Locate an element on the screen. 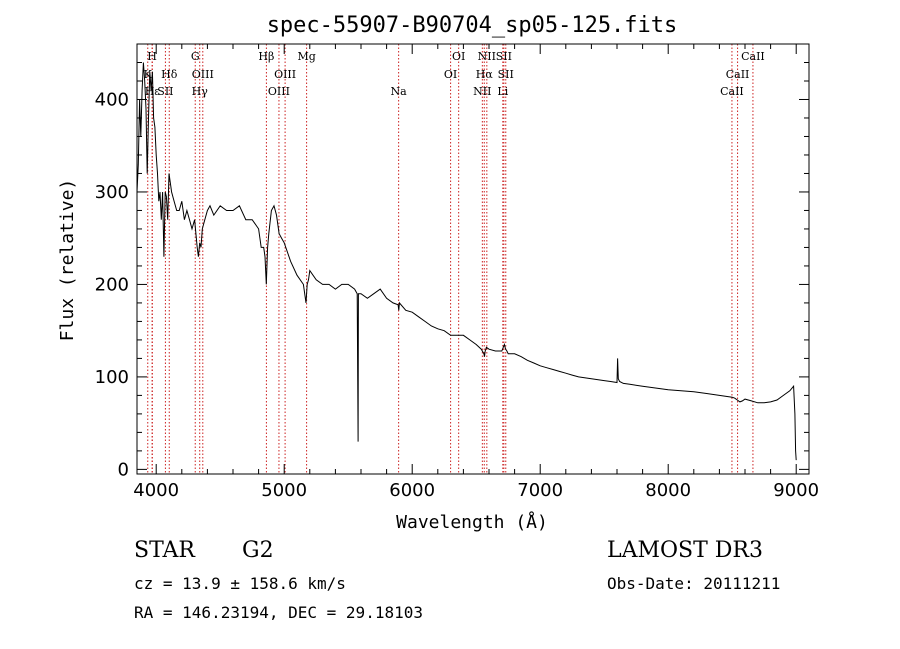 This screenshot has height=649, width=900. object-subclass: G2 is located at coordinates (258, 550).